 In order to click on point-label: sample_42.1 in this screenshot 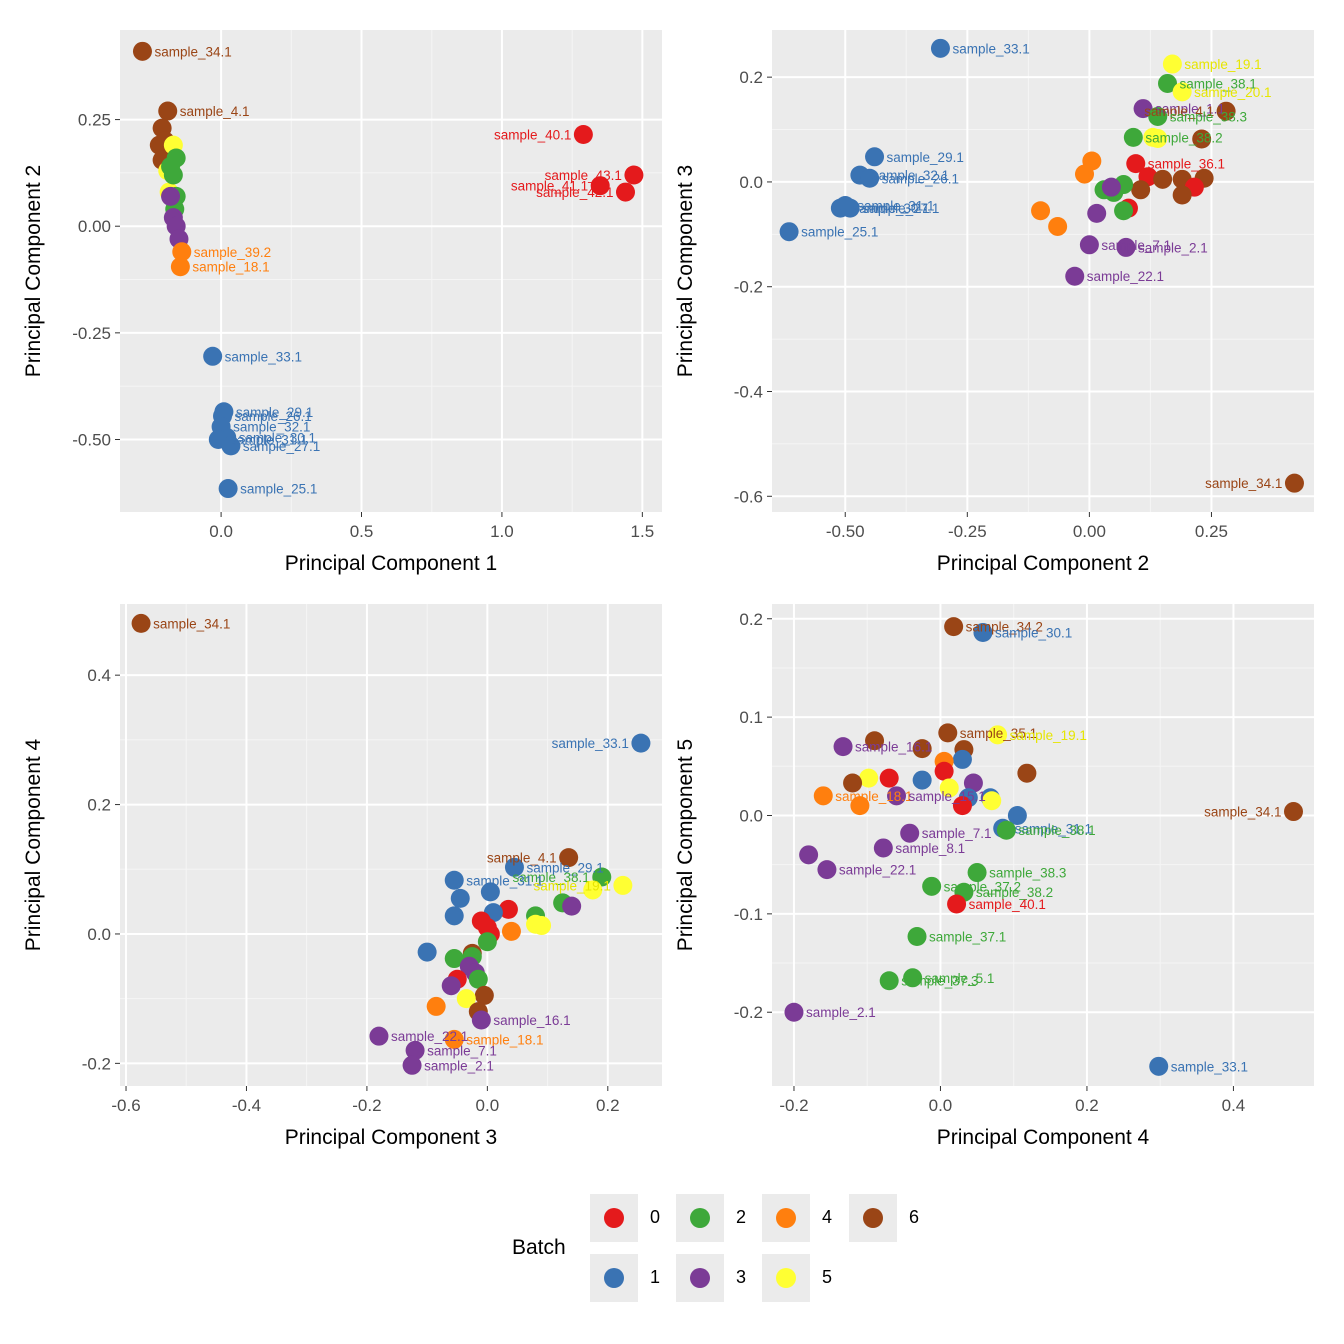, I will do `click(574, 192)`.